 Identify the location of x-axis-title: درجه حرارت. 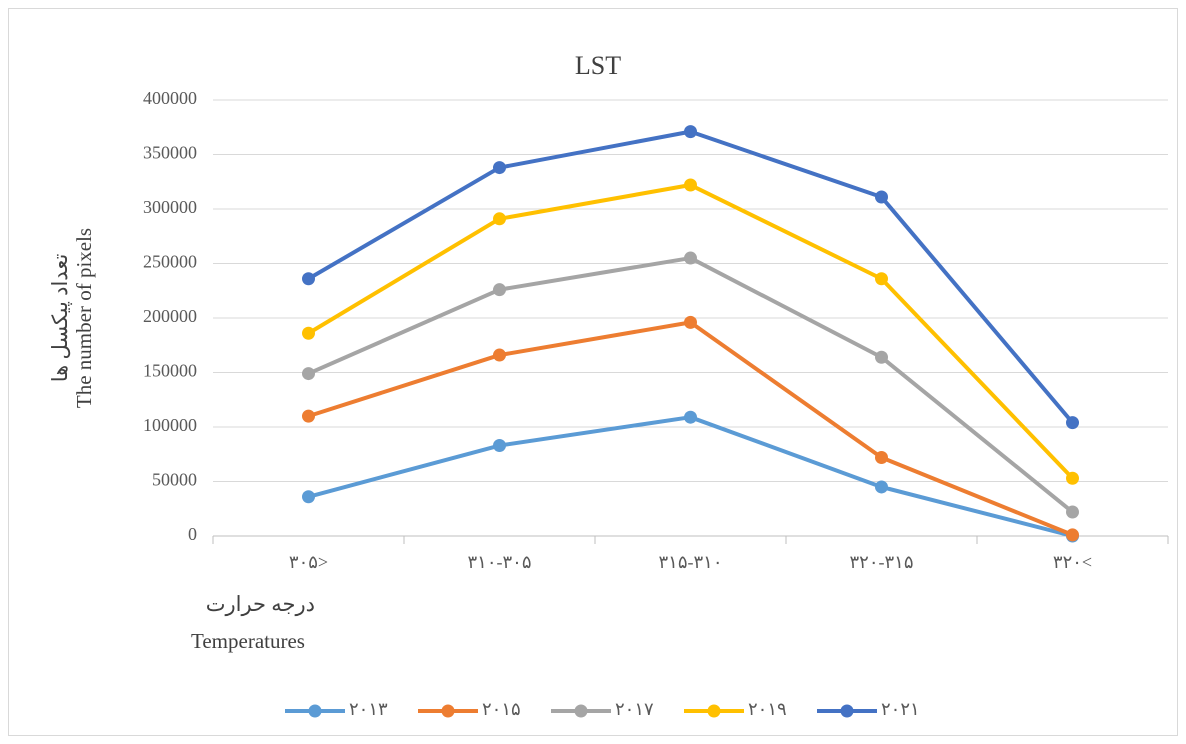
(260, 604).